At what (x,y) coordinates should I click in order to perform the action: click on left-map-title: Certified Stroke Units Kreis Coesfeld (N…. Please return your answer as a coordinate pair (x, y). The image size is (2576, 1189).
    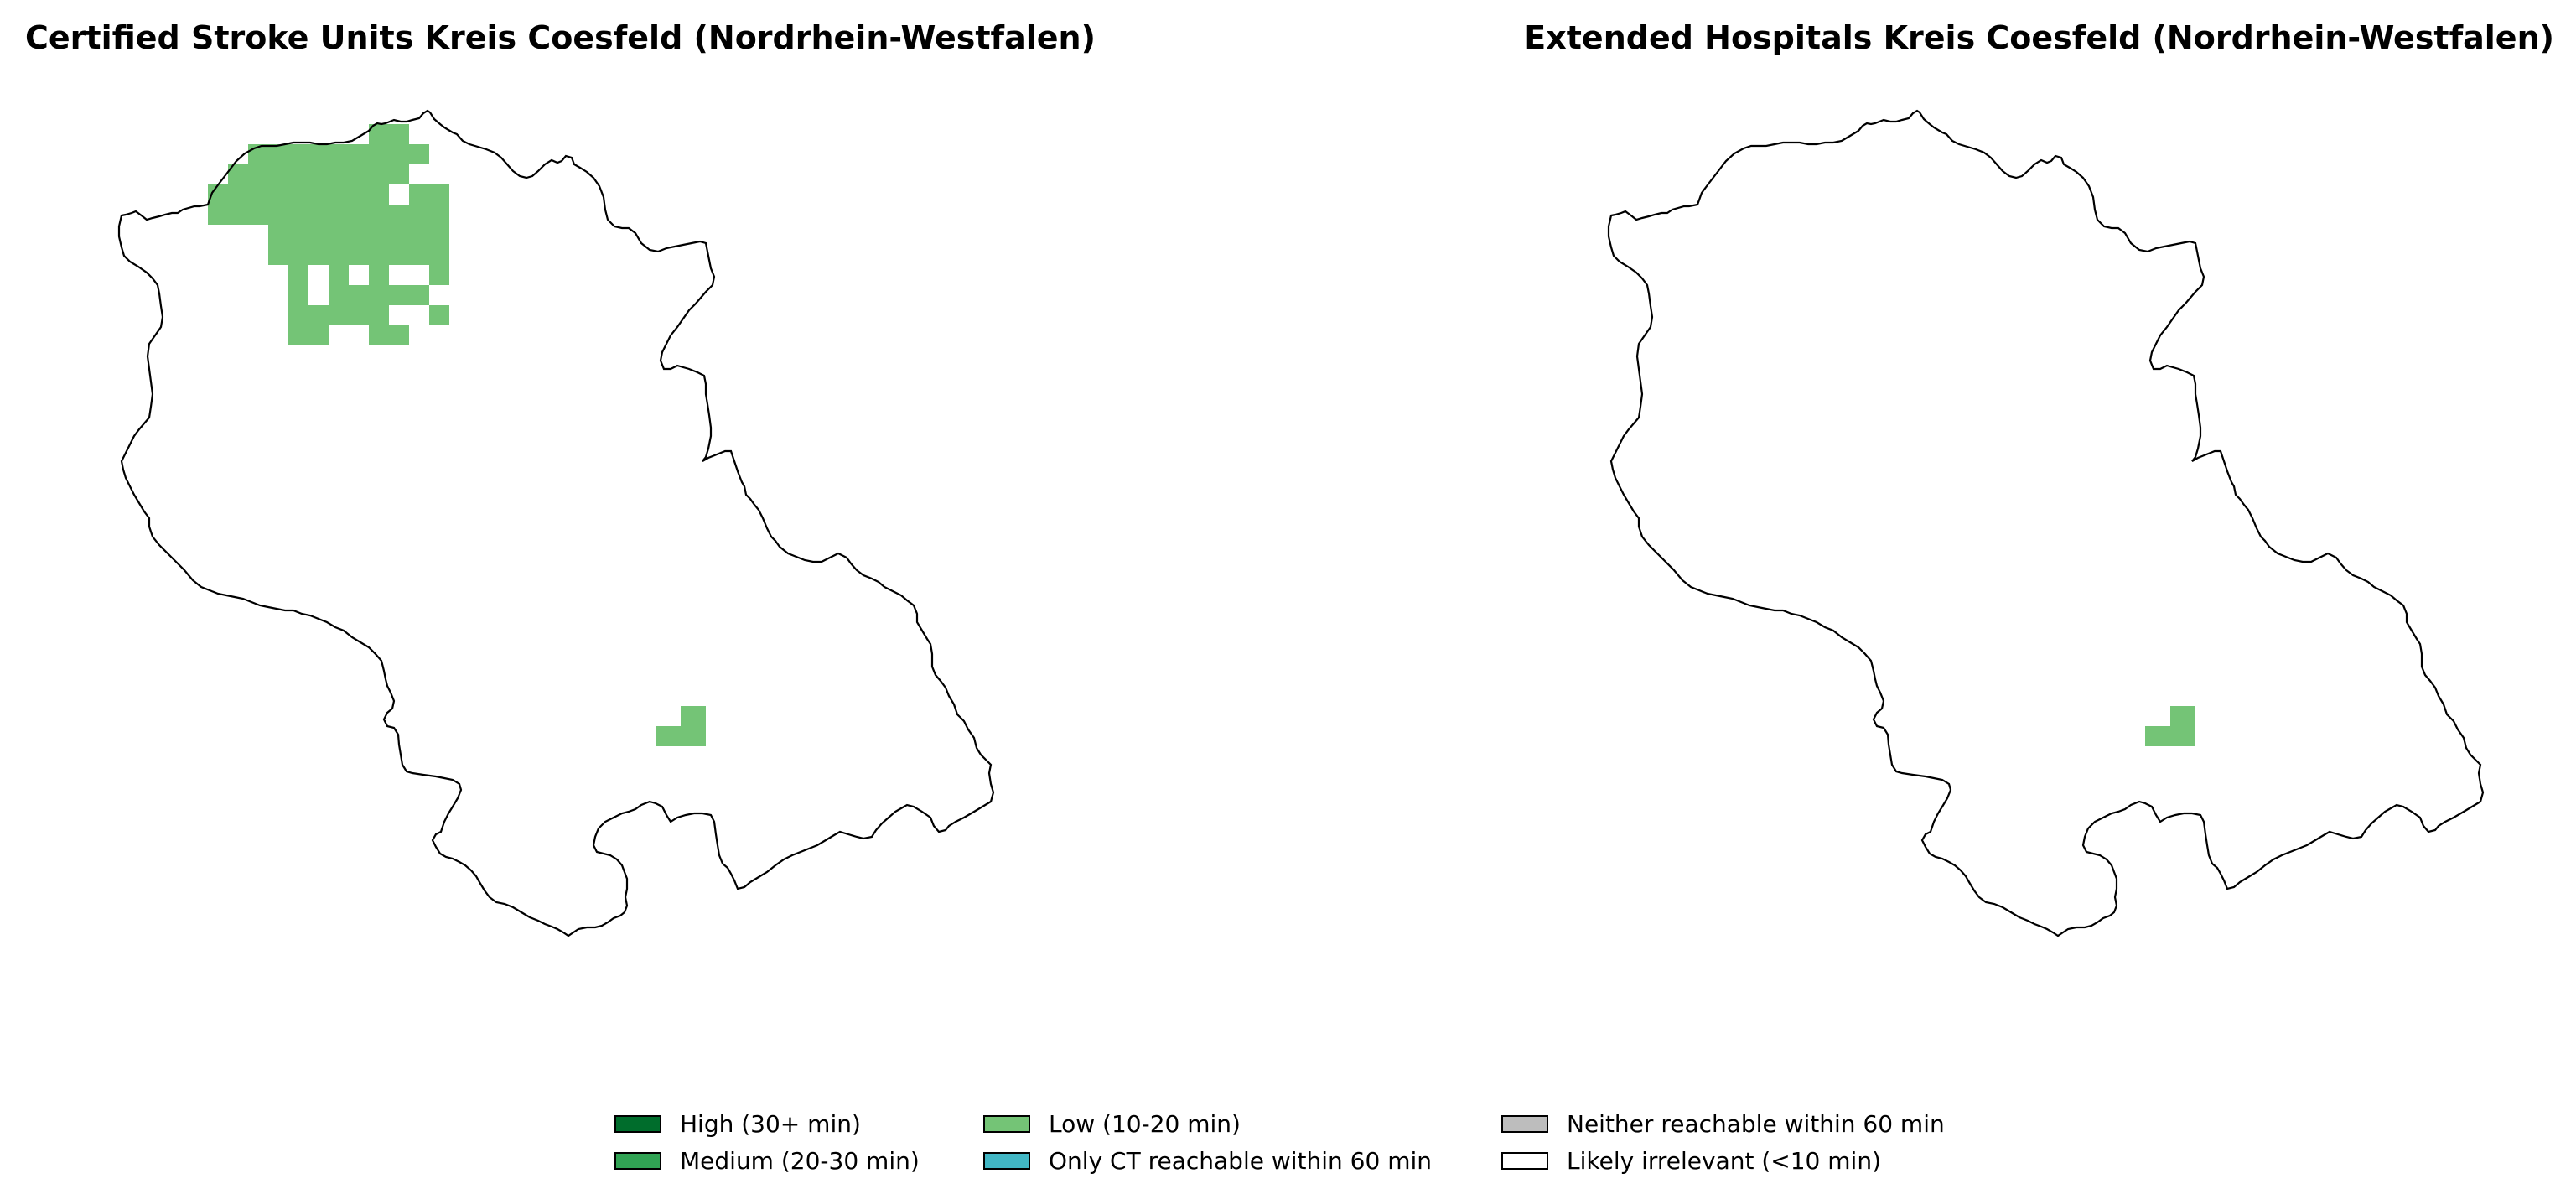
    Looking at the image, I should click on (560, 37).